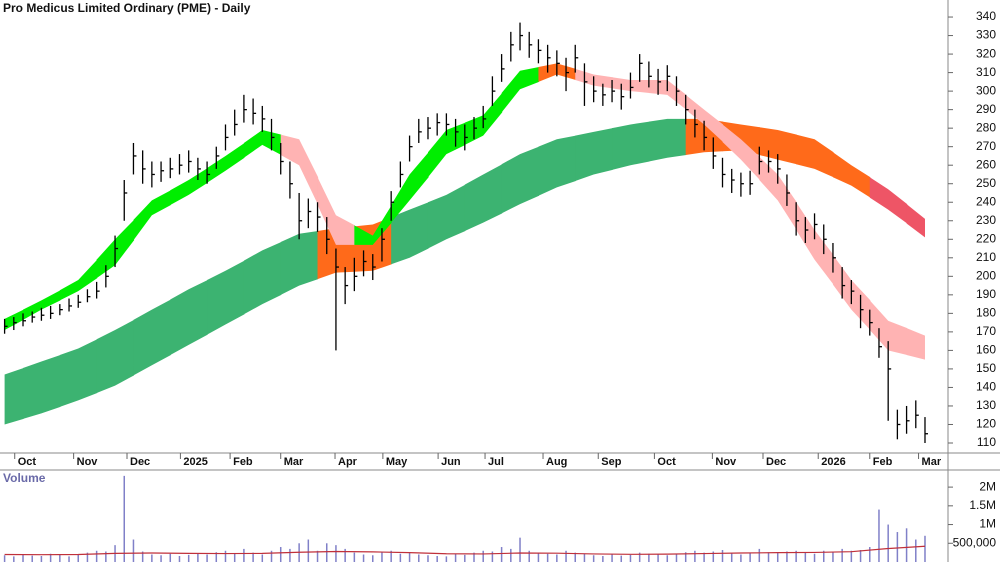  I want to click on y-tick-label: 200, so click(986, 275).